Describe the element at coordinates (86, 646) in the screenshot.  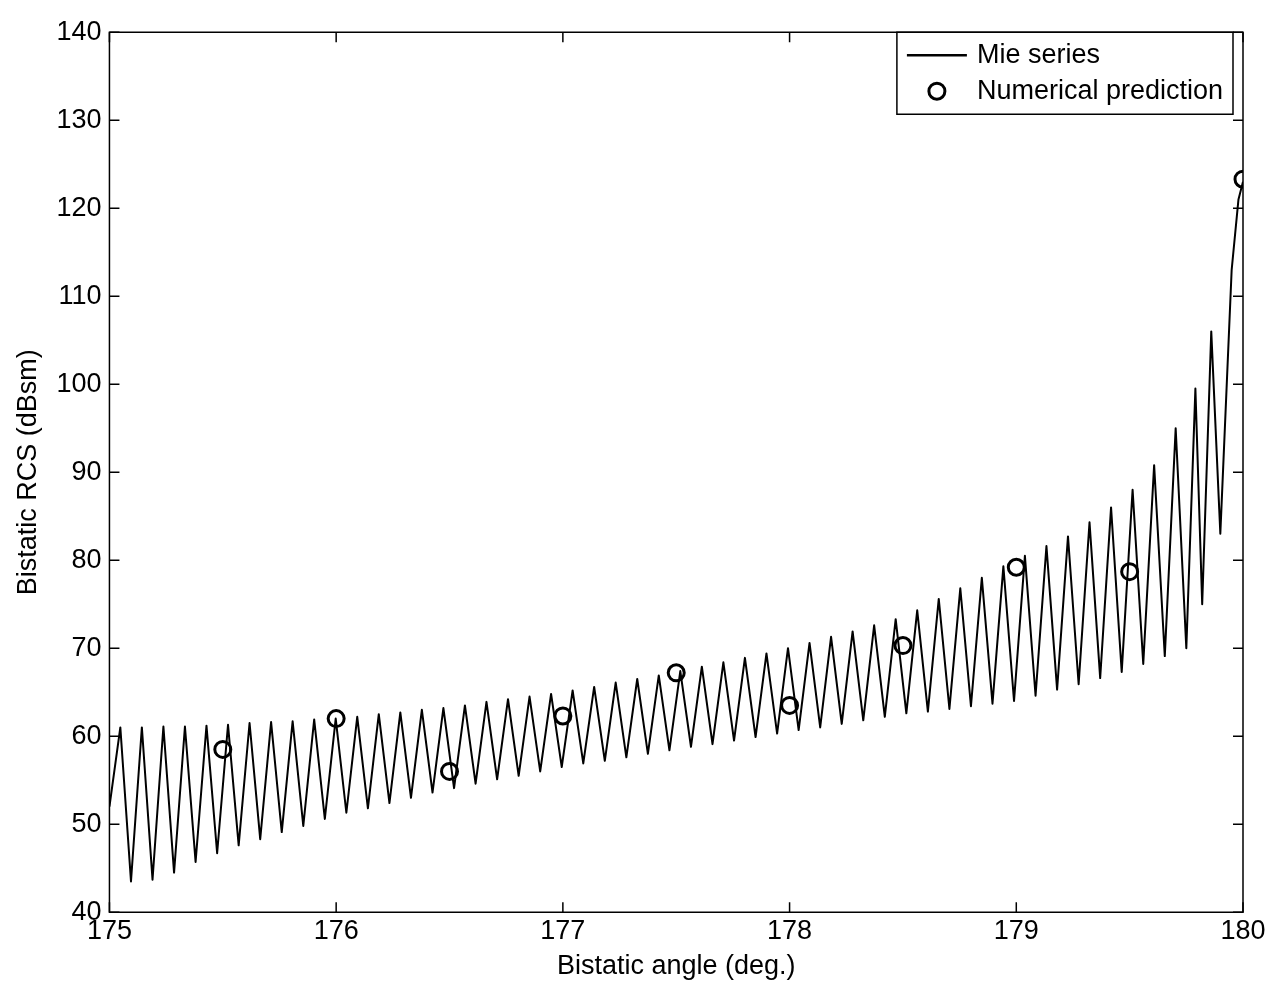
I see `y-tick-label: 70` at that location.